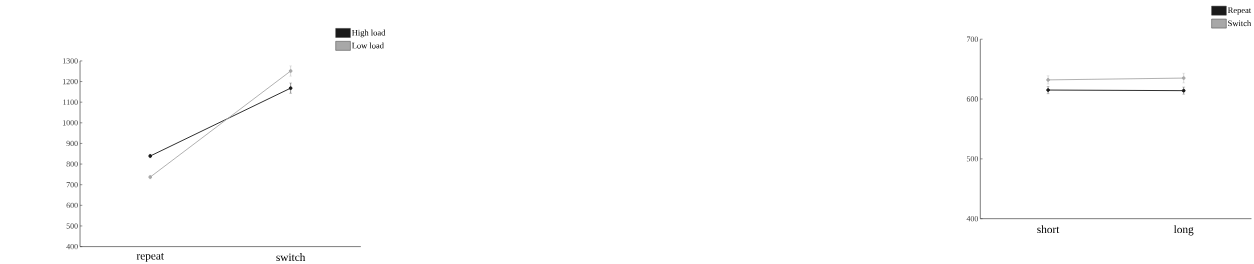 The width and height of the screenshot is (1254, 264). What do you see at coordinates (1183, 230) in the screenshot?
I see `x-tick-label: long` at bounding box center [1183, 230].